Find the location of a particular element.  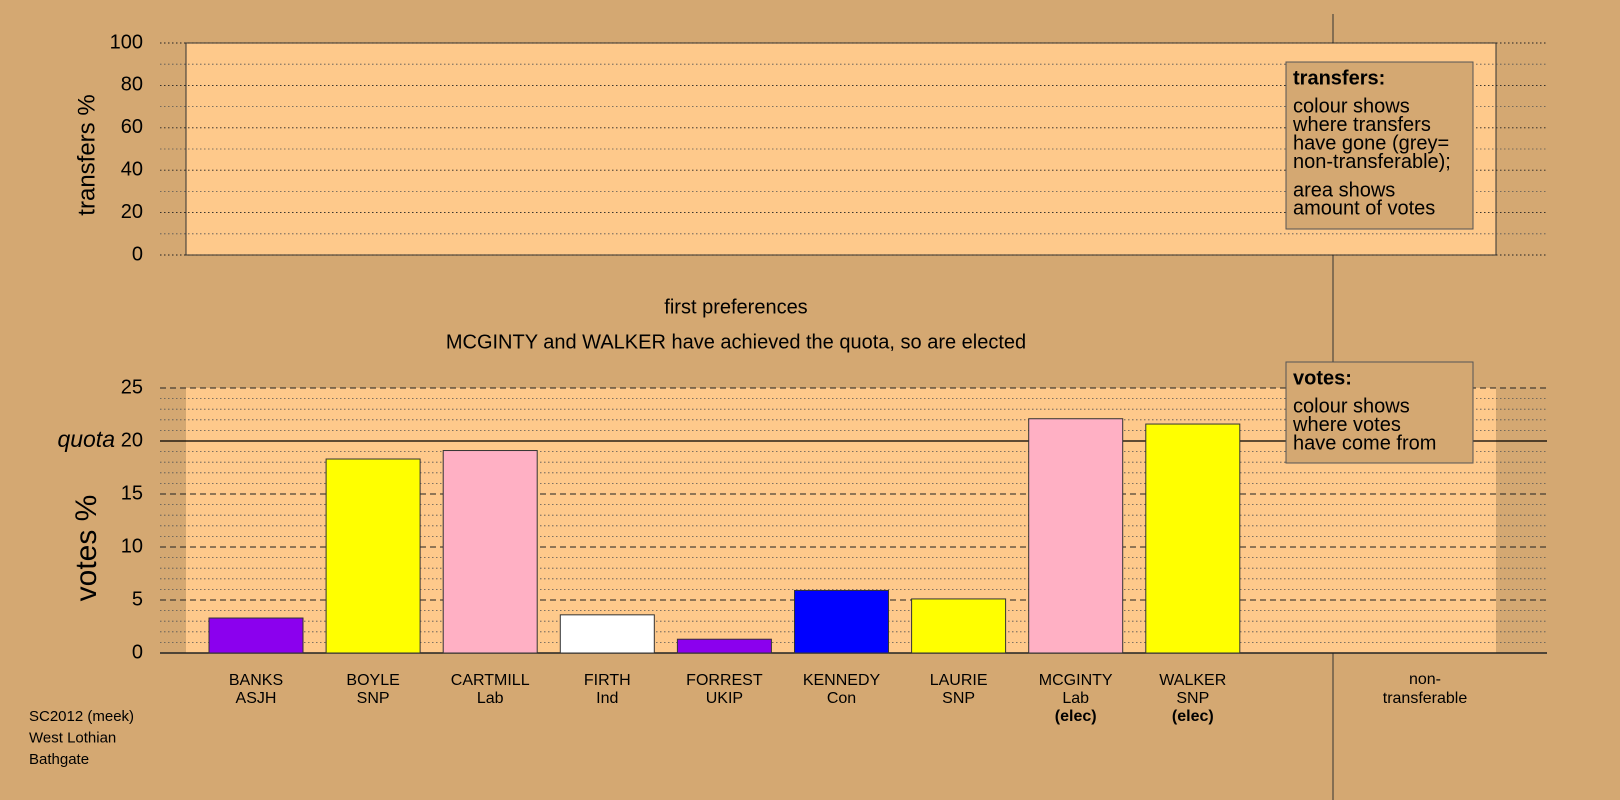

legend-title: votes: is located at coordinates (1322, 378).